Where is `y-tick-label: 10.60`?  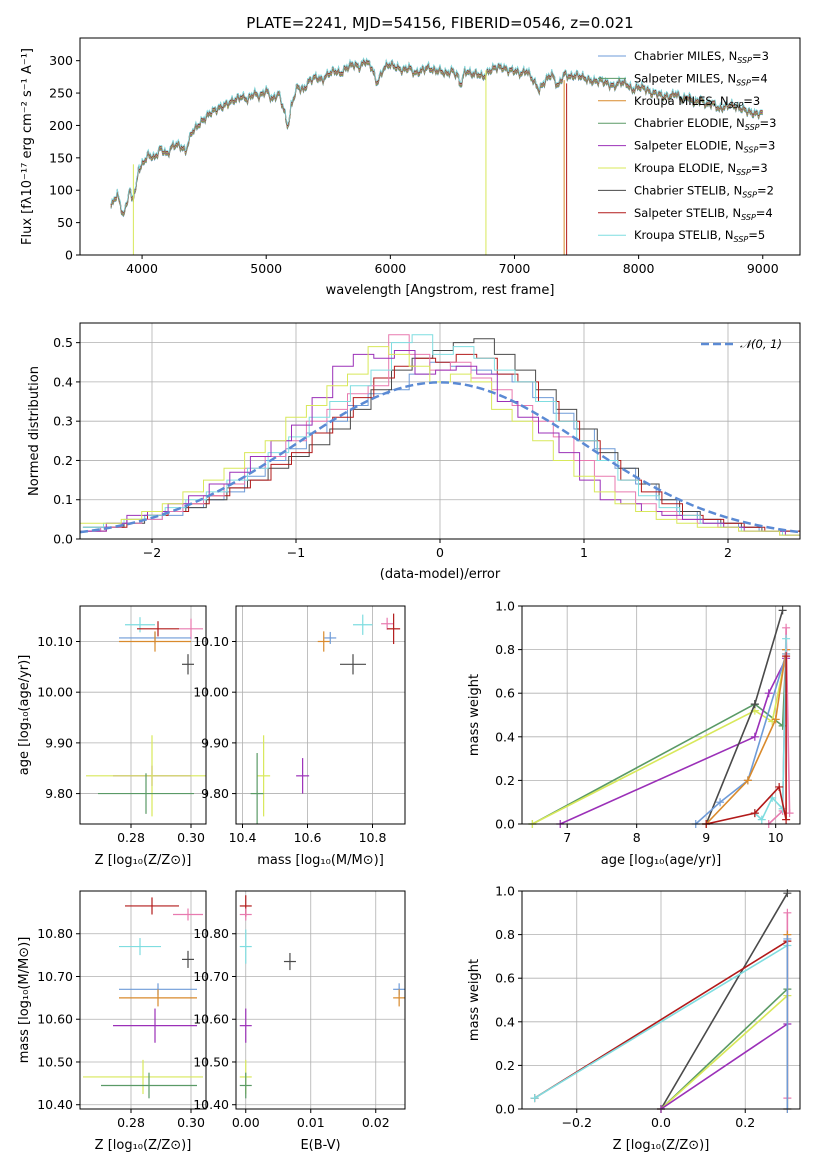 y-tick-label: 10.60 is located at coordinates (211, 1019).